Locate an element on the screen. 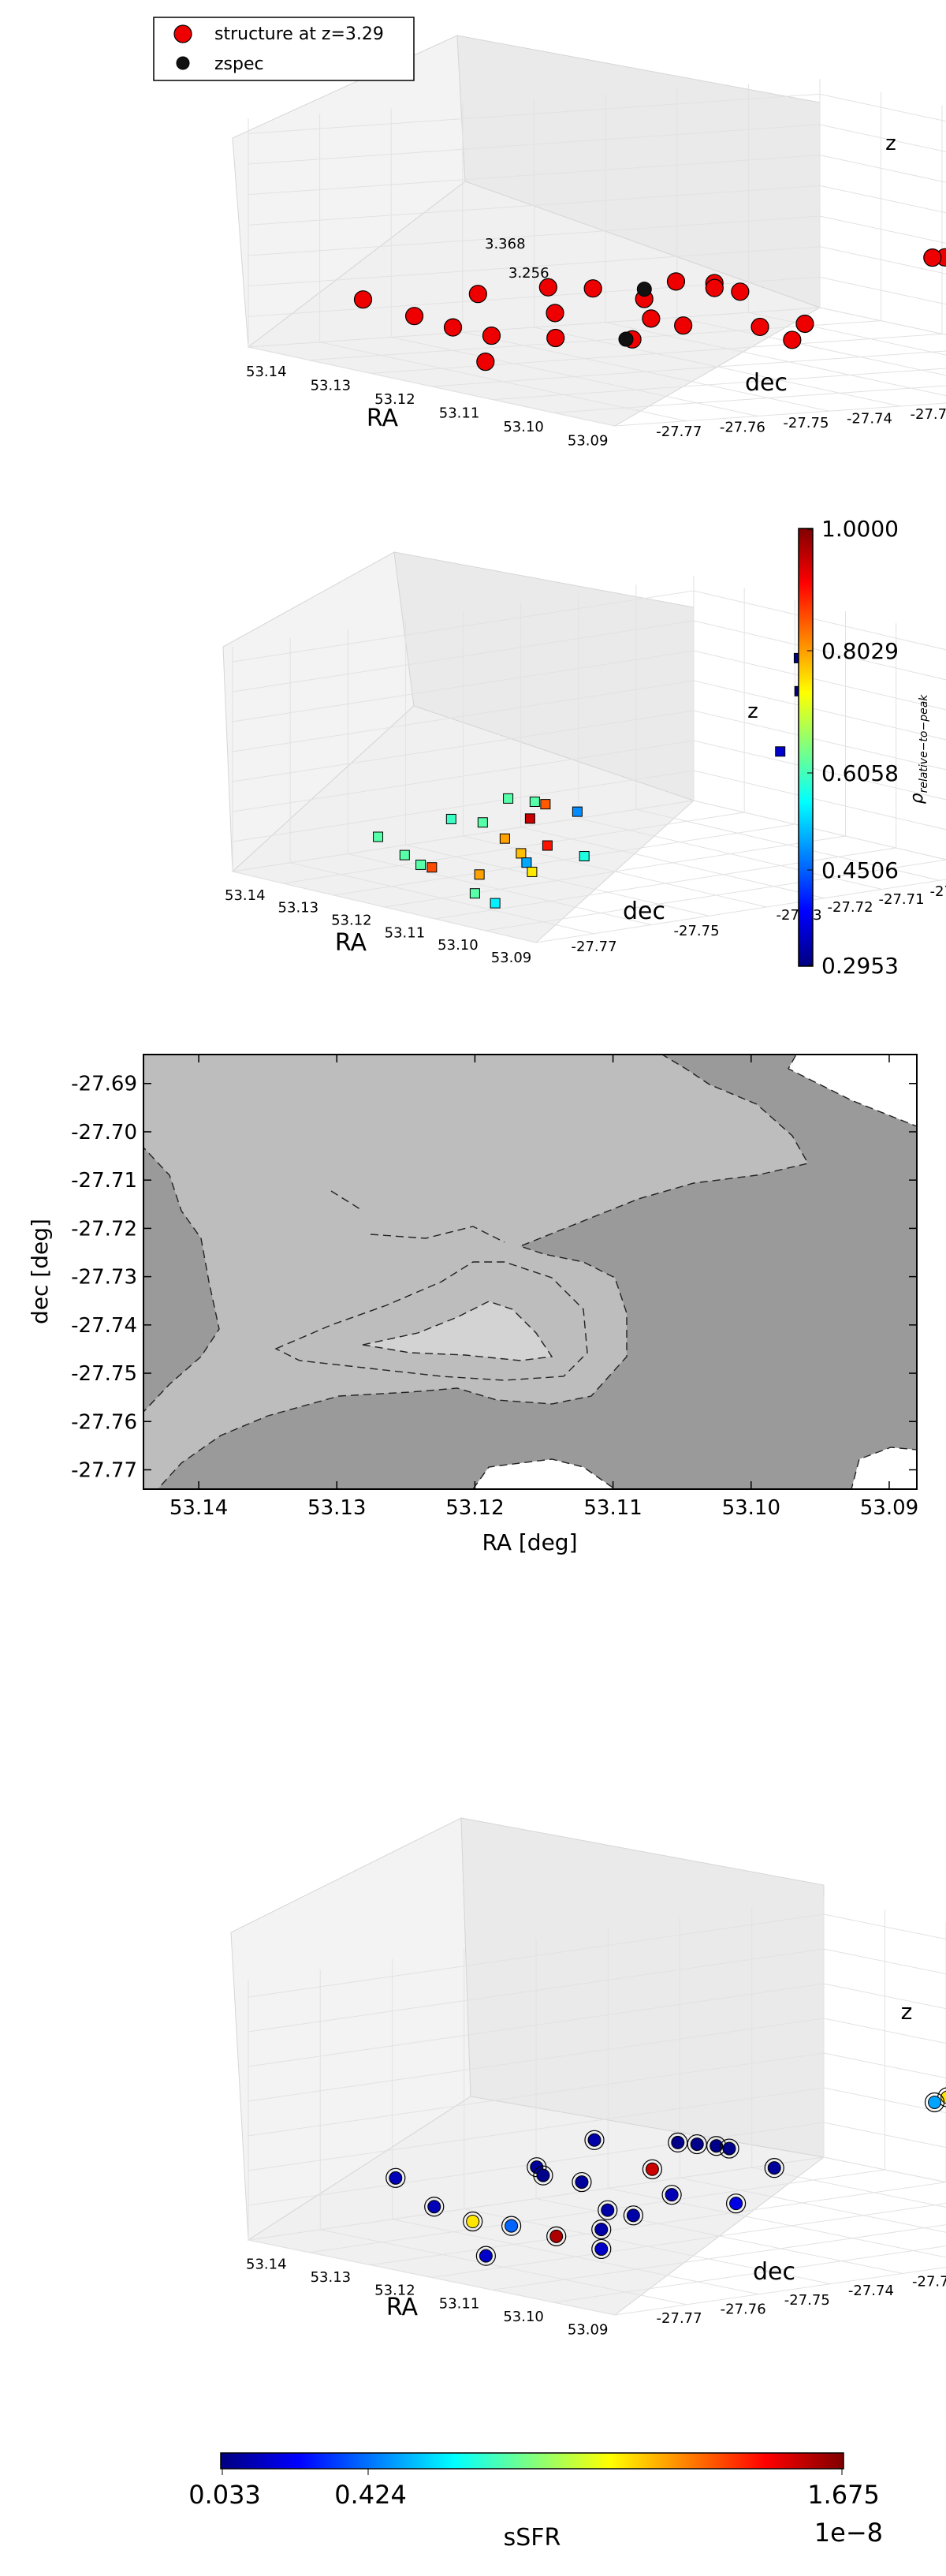 The width and height of the screenshot is (946, 2576). colorbar-label: ρrelative−to−peak is located at coordinates (918, 749).